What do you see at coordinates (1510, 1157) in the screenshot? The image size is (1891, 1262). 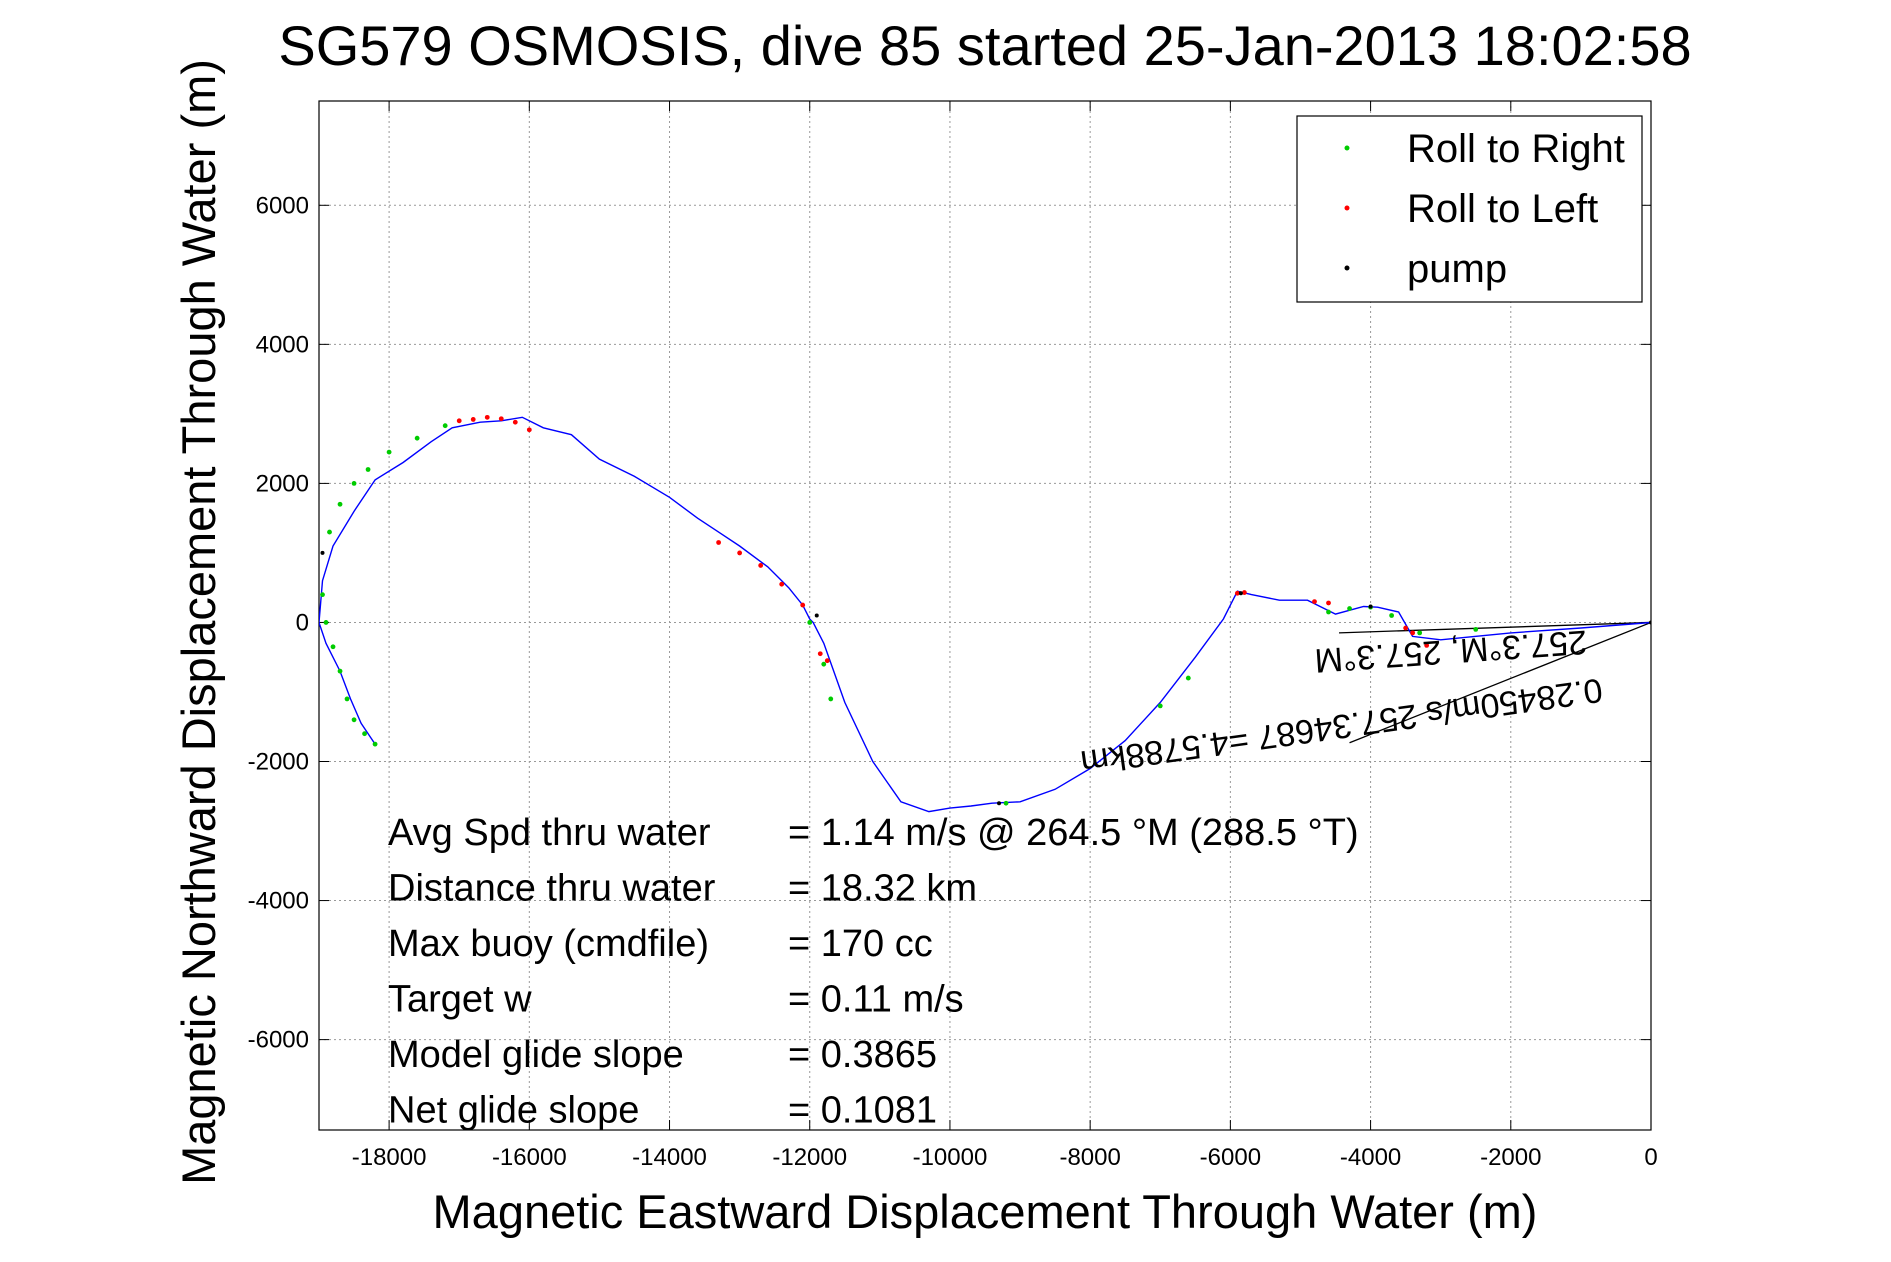 I see `x-tick-label: -2000` at bounding box center [1510, 1157].